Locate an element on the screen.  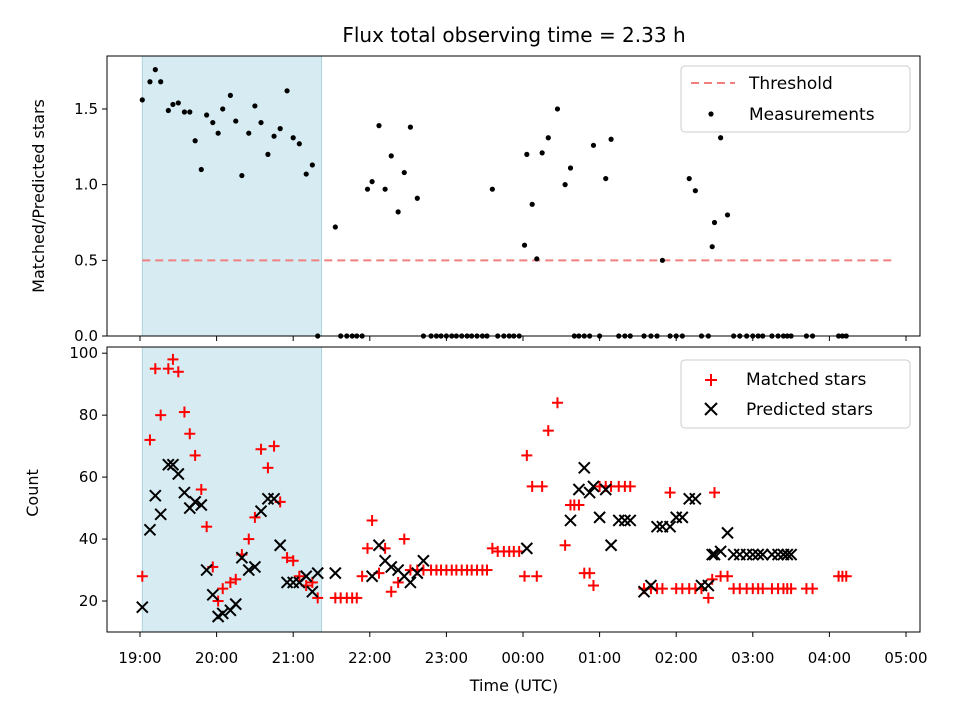
chart-title: Flux total observing time = 2.33 h is located at coordinates (513, 35).